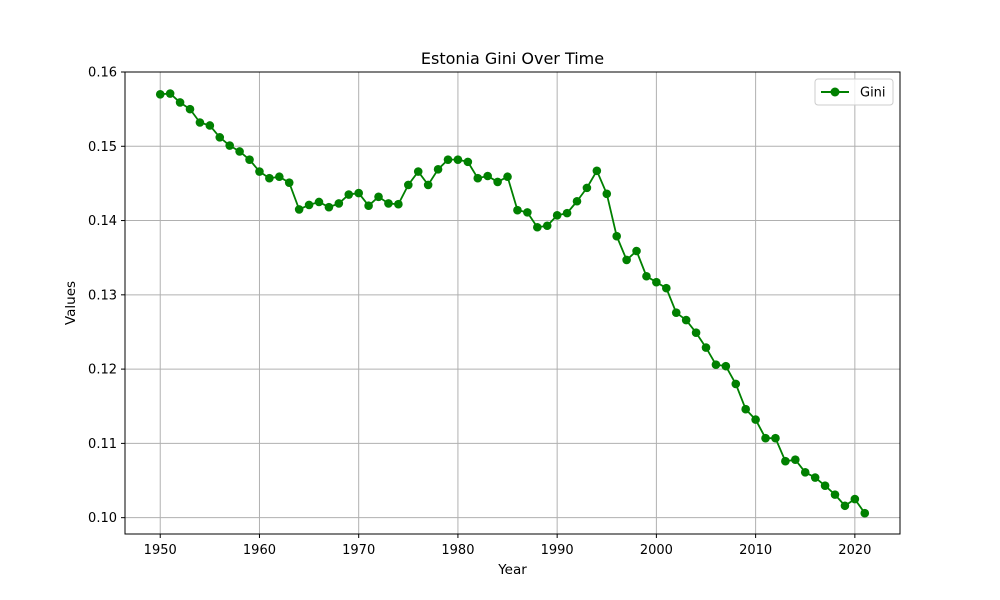  What do you see at coordinates (102, 444) in the screenshot?
I see `y-tick-label: 0.11` at bounding box center [102, 444].